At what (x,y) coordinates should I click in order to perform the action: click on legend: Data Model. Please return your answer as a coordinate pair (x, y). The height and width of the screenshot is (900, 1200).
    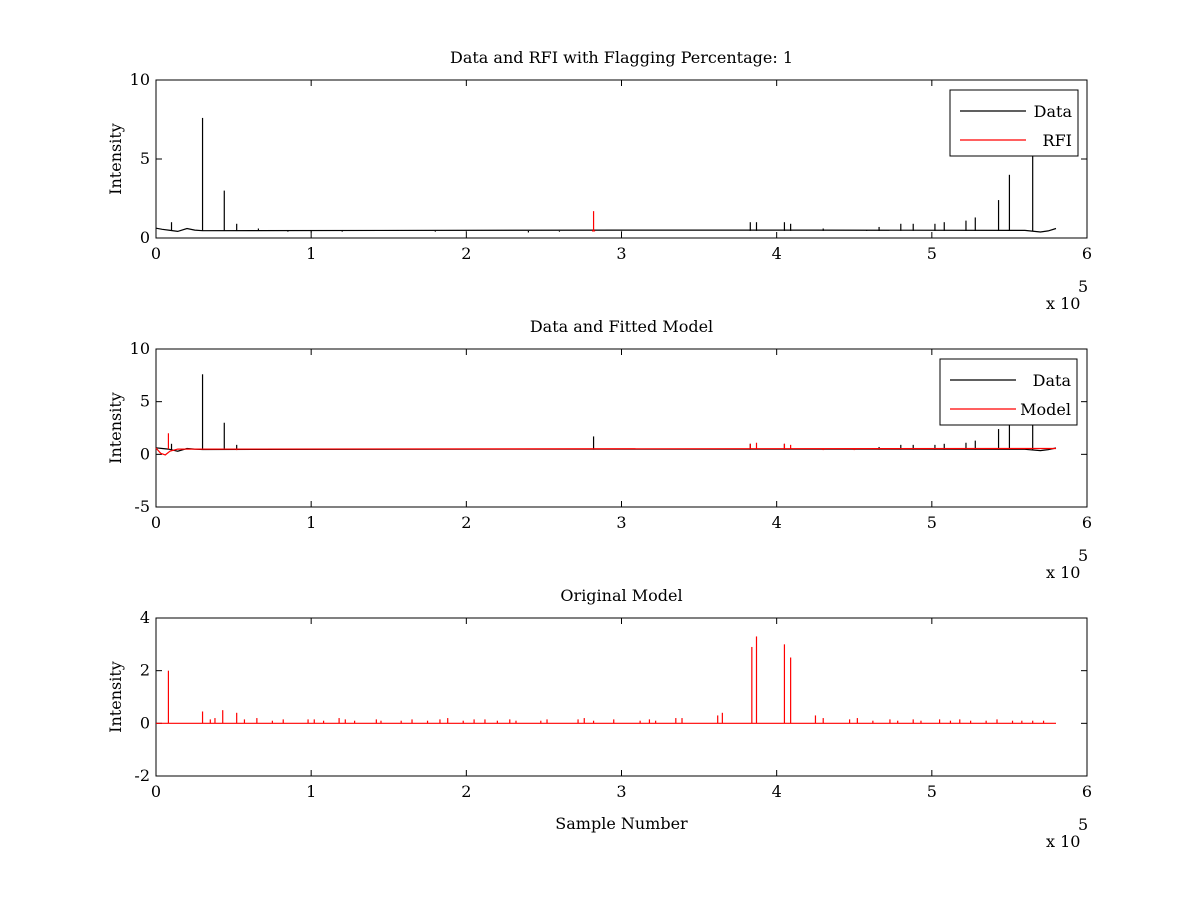
    Looking at the image, I should click on (1008, 392).